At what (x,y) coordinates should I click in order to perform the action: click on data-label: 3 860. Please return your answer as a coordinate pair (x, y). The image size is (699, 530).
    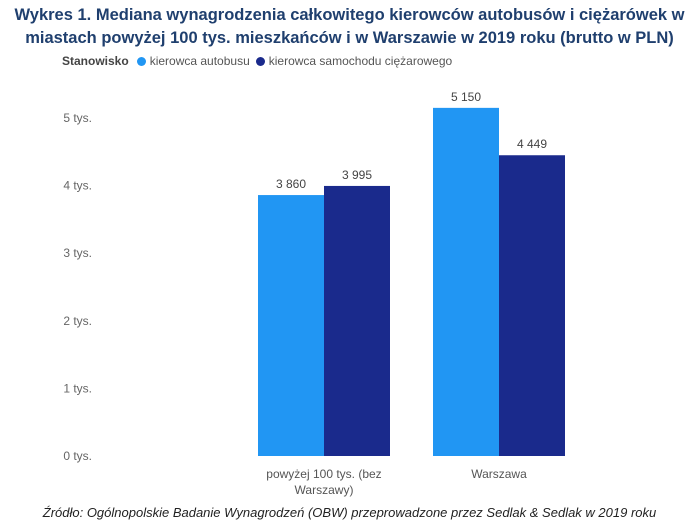
    Looking at the image, I should click on (291, 184).